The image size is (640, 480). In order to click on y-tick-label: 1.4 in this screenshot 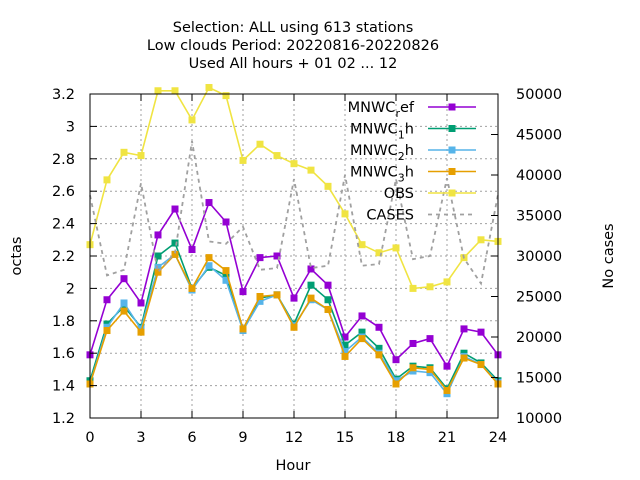, I will do `click(63, 387)`.